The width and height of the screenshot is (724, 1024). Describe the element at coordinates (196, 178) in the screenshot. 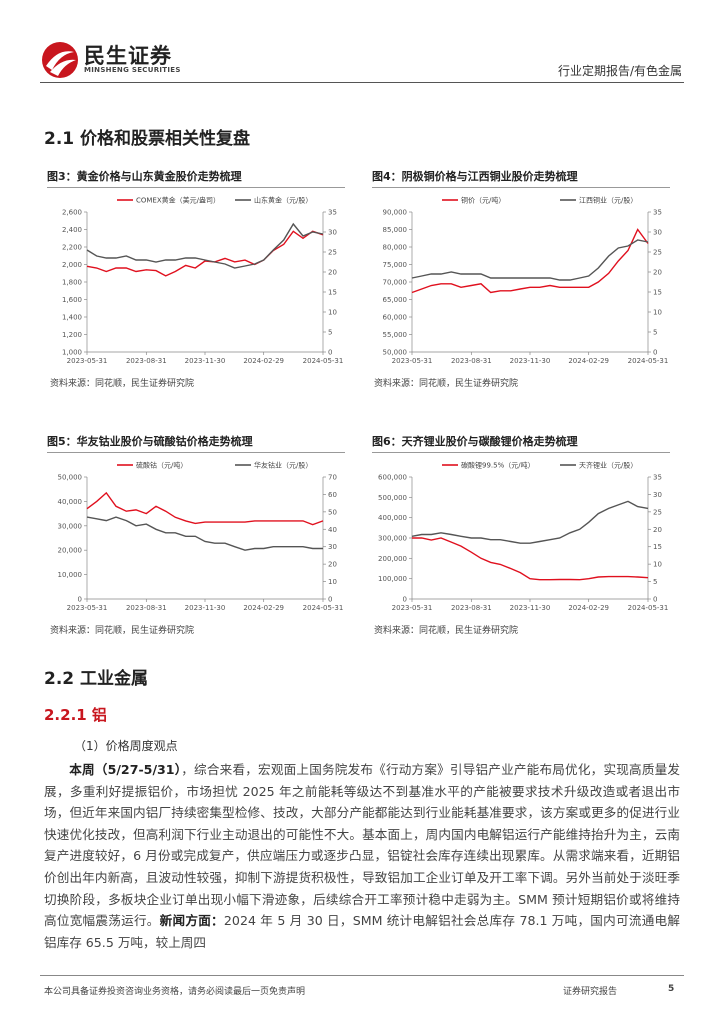

I see `figure-title: 图3：黄金价格与山东黄金股价走势梳理` at that location.